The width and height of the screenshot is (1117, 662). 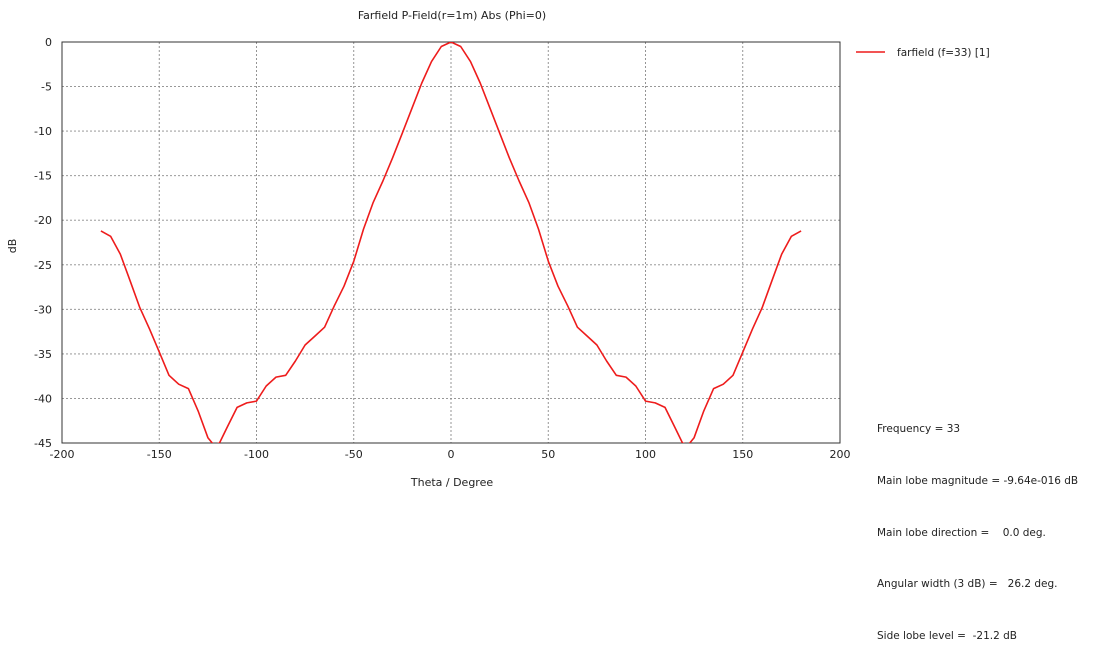 I want to click on legend-label: farfield (f=33) [1], so click(x=943, y=53).